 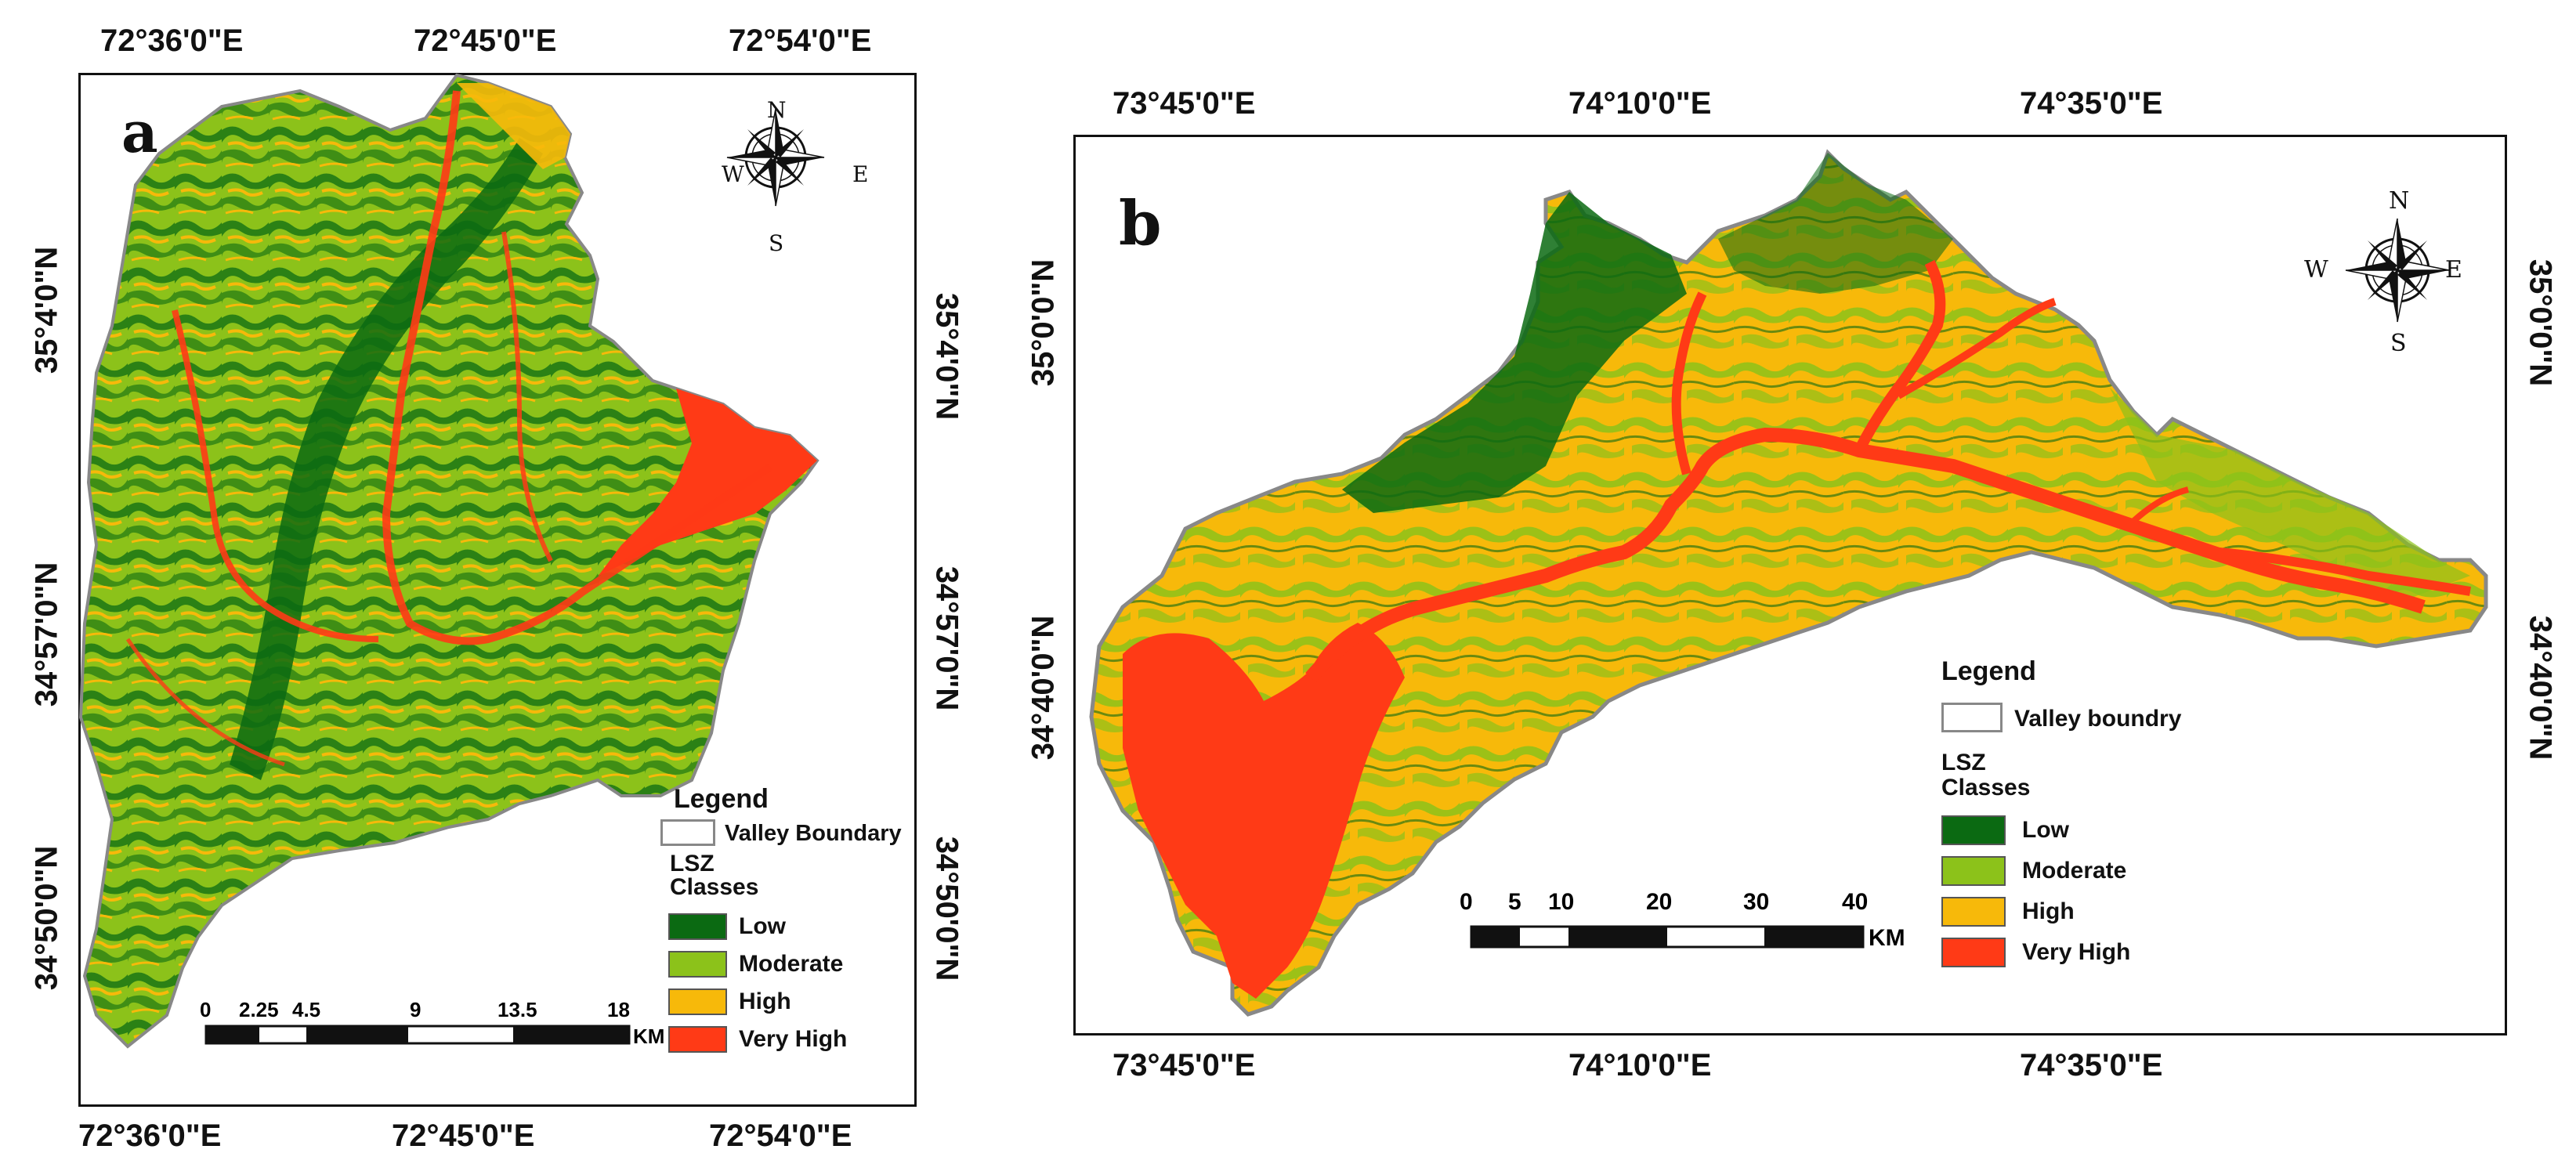 I want to click on coord-bottom-a-0: 72°36'0"E, so click(x=150, y=1136).